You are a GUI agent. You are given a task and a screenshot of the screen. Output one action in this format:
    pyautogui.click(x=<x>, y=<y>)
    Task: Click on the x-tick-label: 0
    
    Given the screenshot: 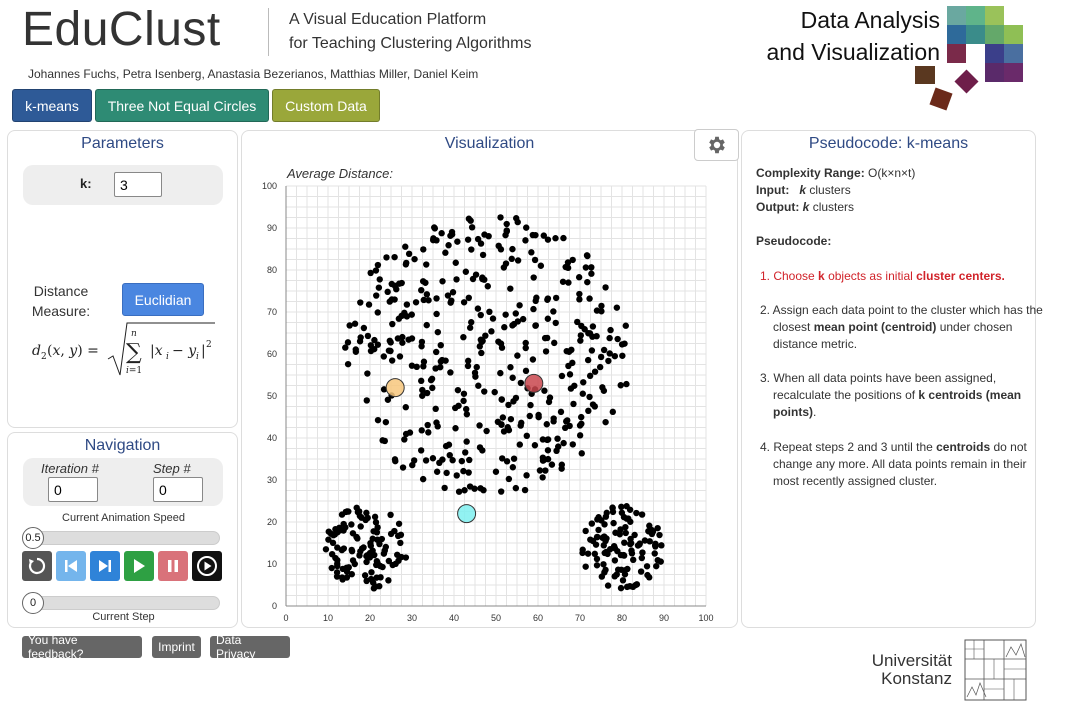 What is the action you would take?
    pyautogui.click(x=285, y=618)
    